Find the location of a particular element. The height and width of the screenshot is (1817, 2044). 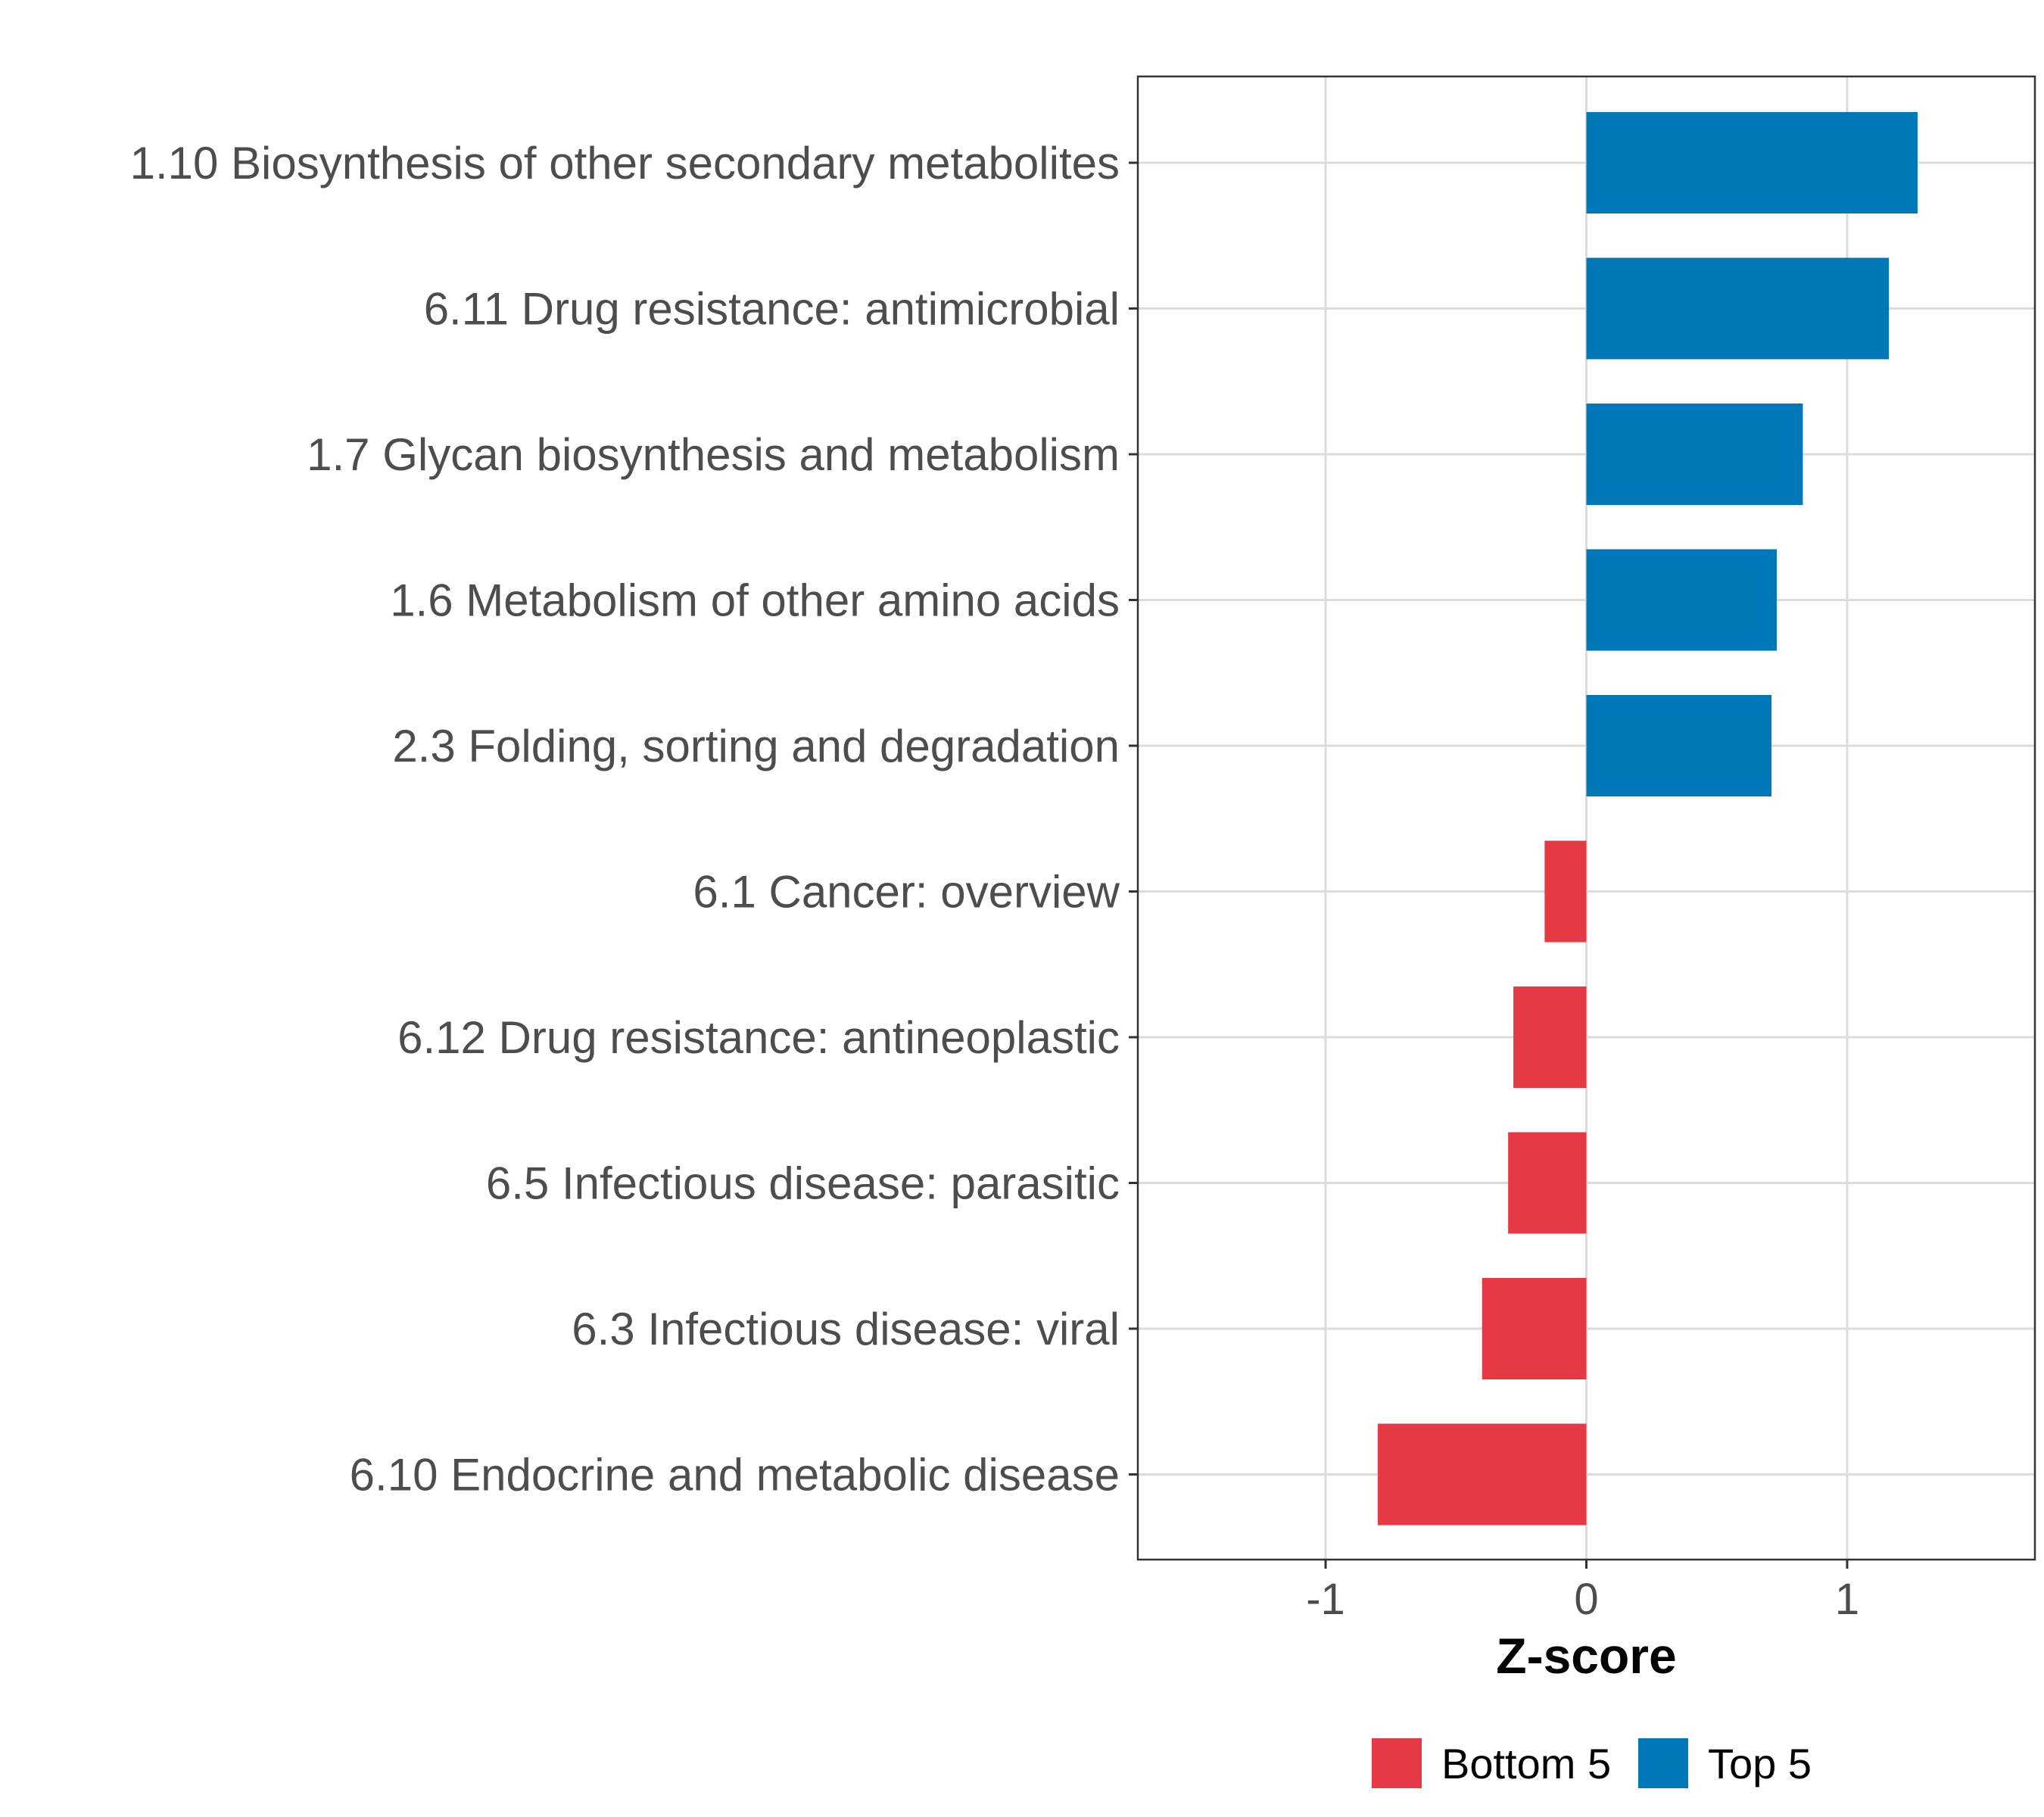

legend: Bottom 5 Top 5 is located at coordinates (1592, 1763).